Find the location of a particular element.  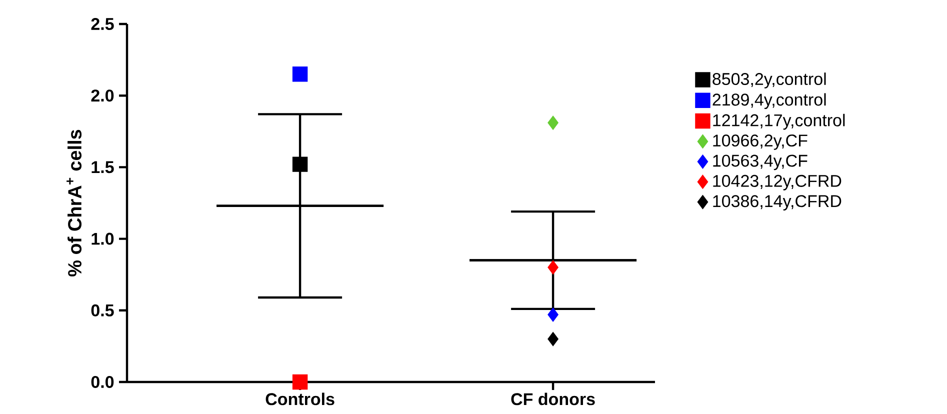

y-tick-label: 0.0 is located at coordinates (102, 382).